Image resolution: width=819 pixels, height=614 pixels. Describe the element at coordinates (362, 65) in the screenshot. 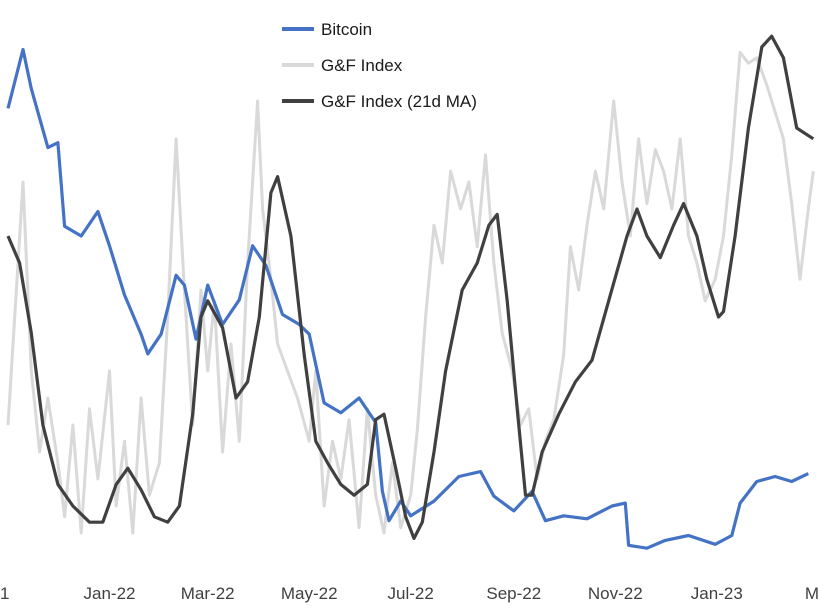

I see `legend-label: G&F Index` at that location.